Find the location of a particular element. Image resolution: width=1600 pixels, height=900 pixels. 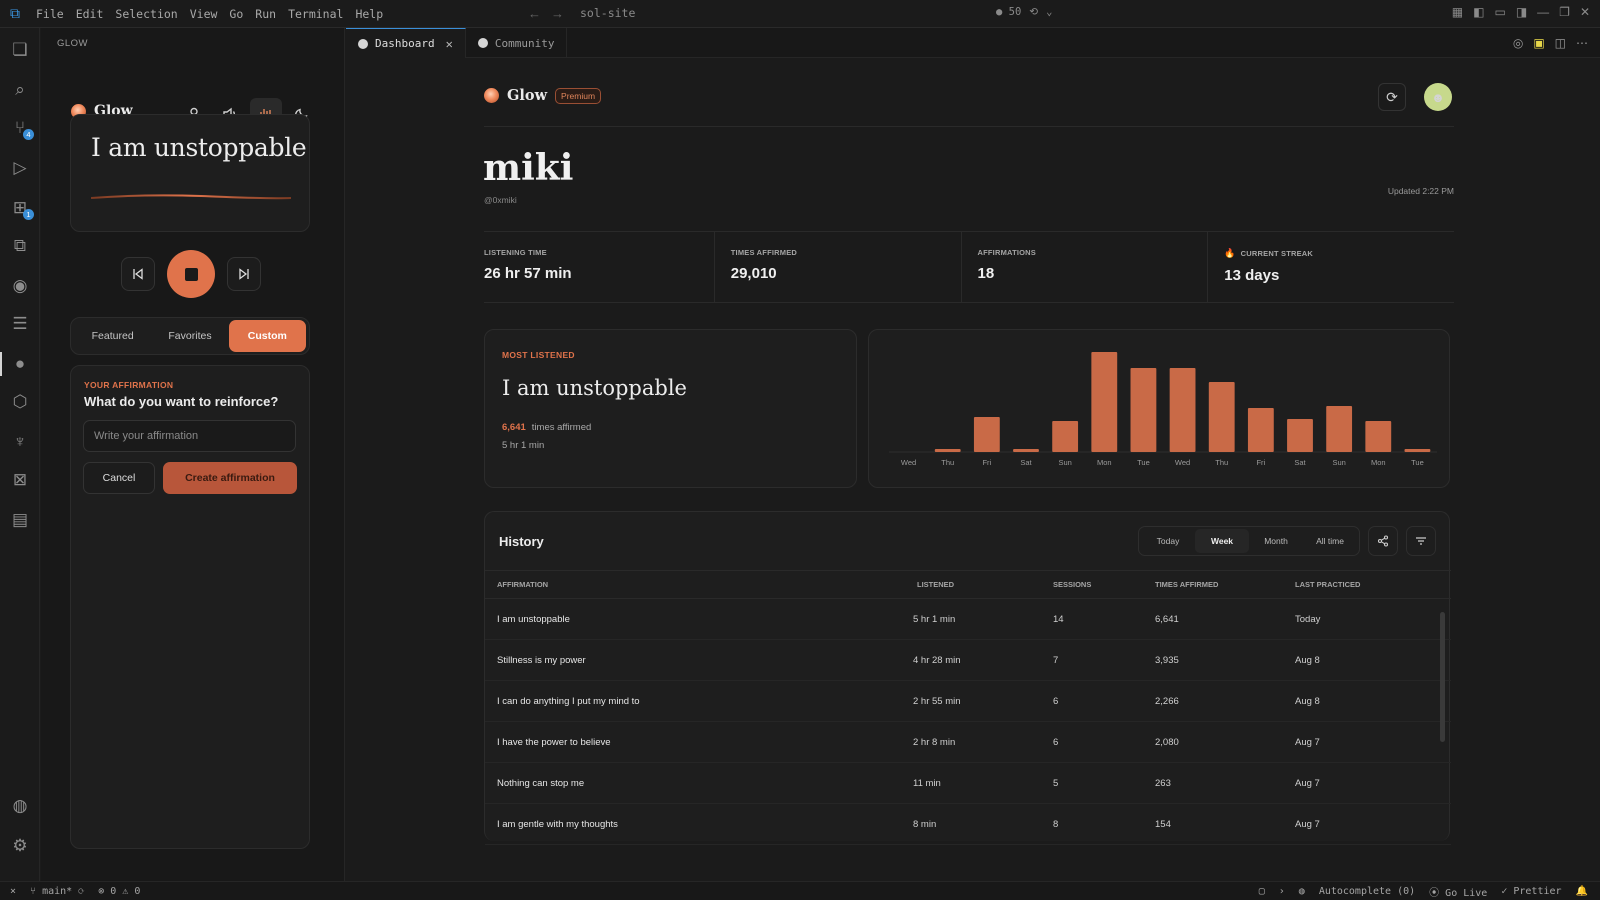

toggle-secondary-icon: ◨ is located at coordinates (1521, 12).